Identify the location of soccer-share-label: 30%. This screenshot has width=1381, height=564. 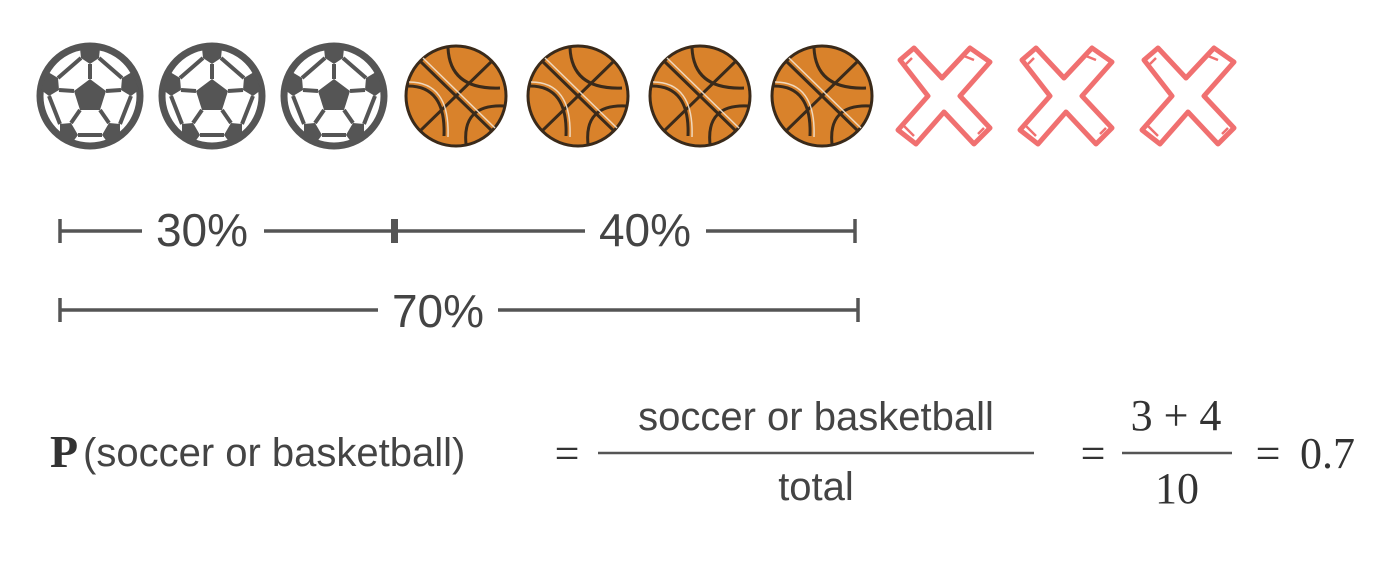
(202, 230).